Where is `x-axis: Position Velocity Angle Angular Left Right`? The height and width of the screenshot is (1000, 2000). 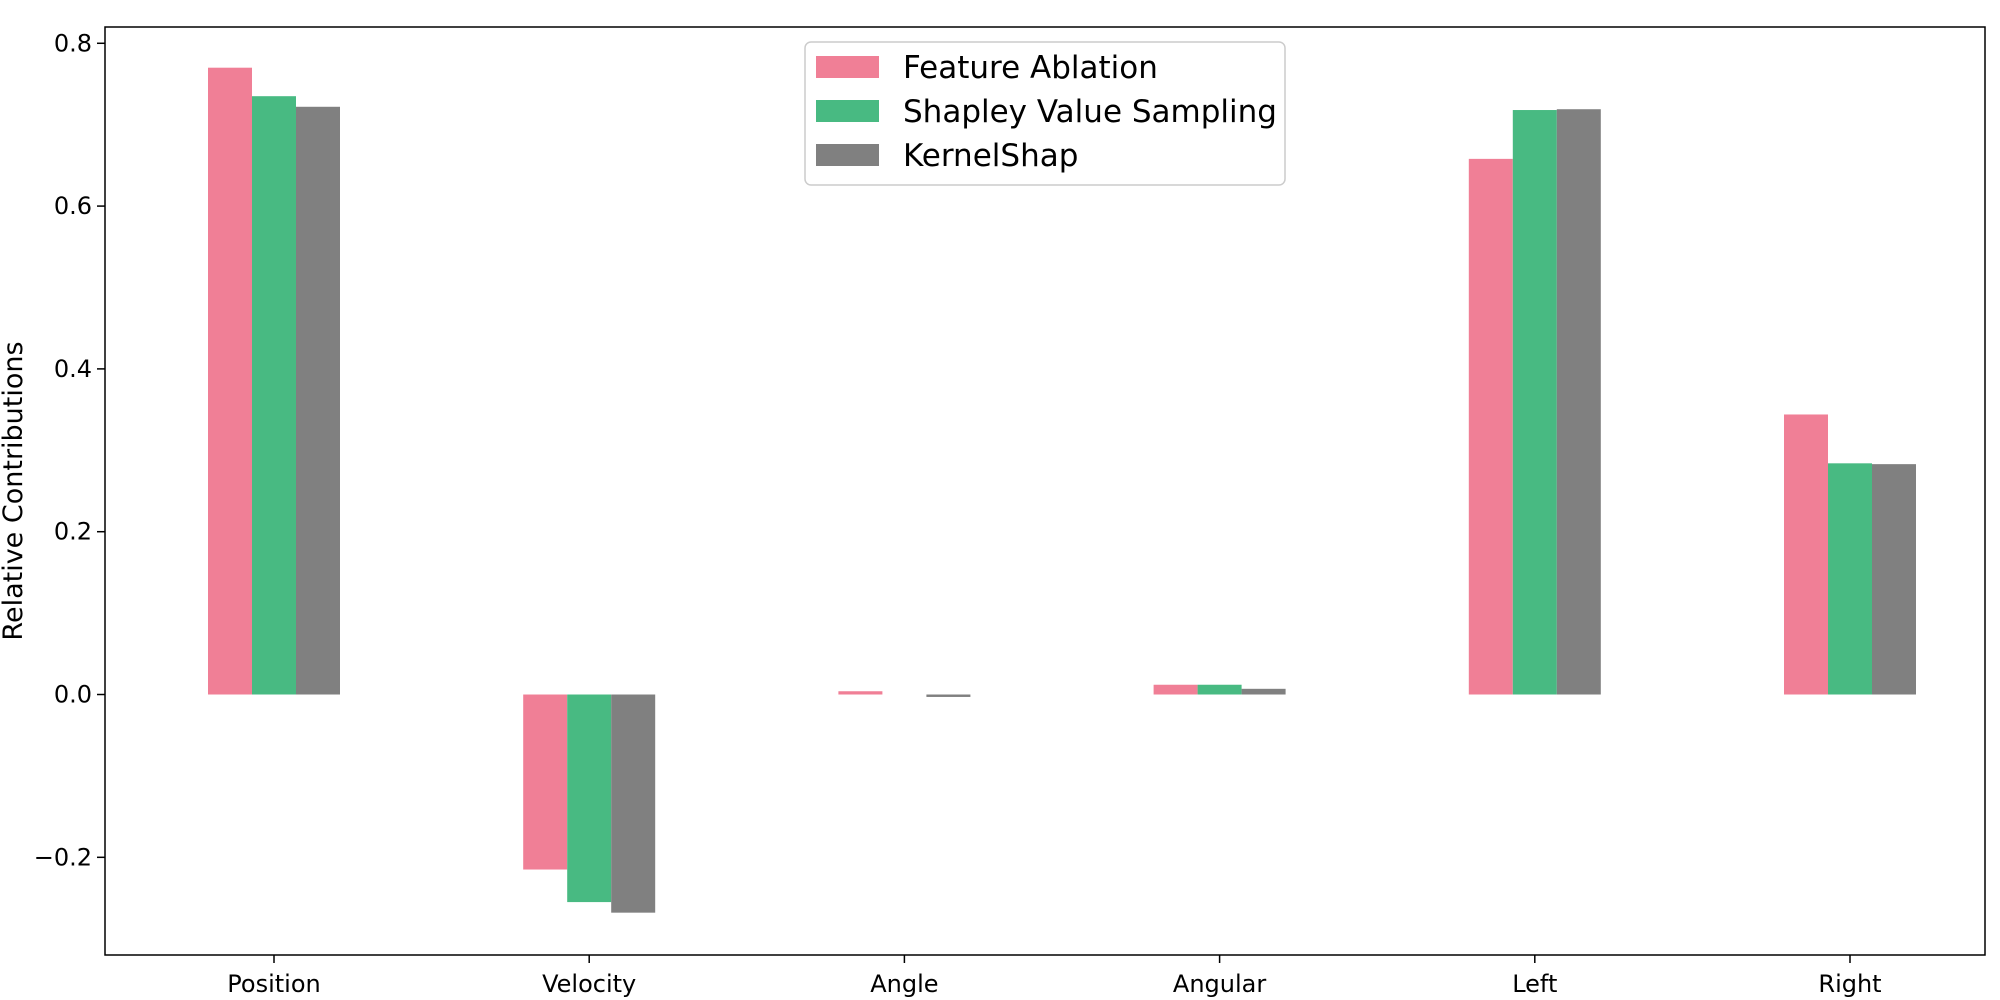
x-axis: Position Velocity Angle Angular Left Right is located at coordinates (1054, 976).